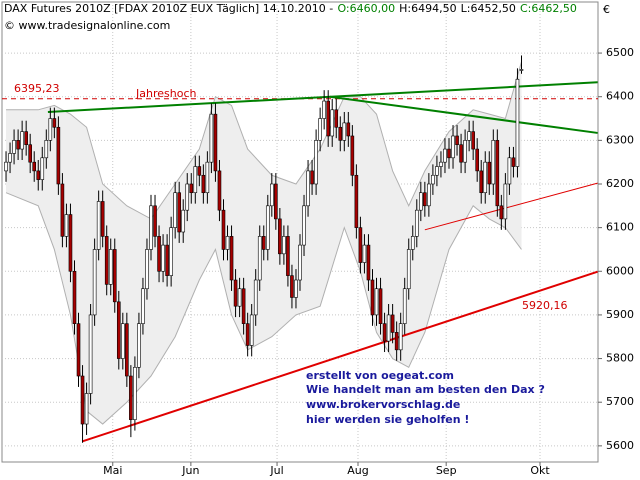 This screenshot has height=480, width=640. I want to click on annotation: www.brokervorschlag.de, so click(383, 404).